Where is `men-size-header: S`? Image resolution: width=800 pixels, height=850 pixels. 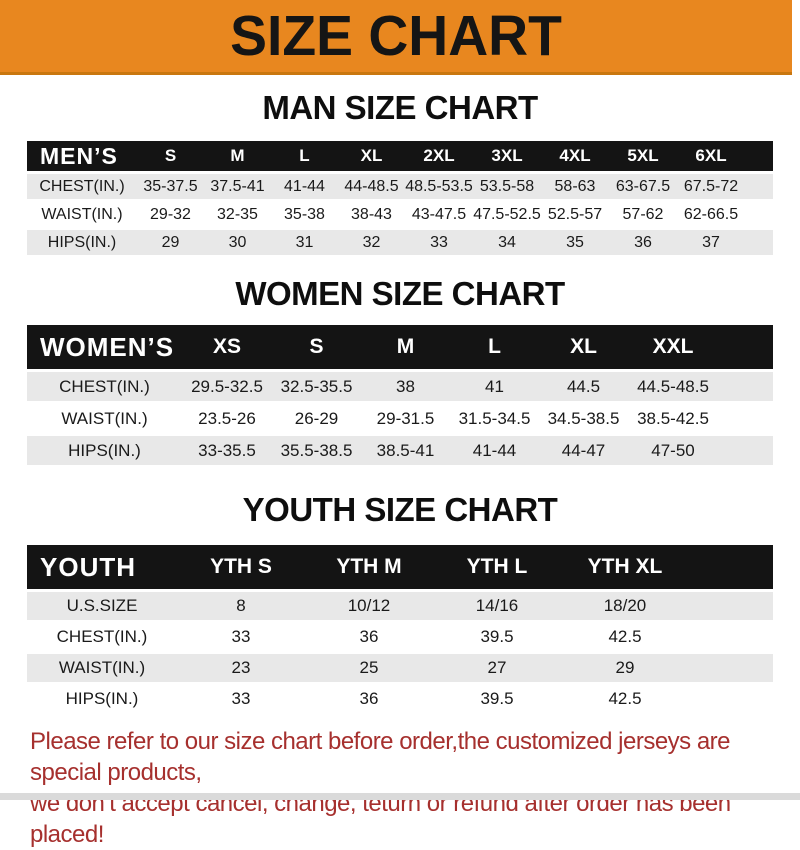 men-size-header: S is located at coordinates (170, 156).